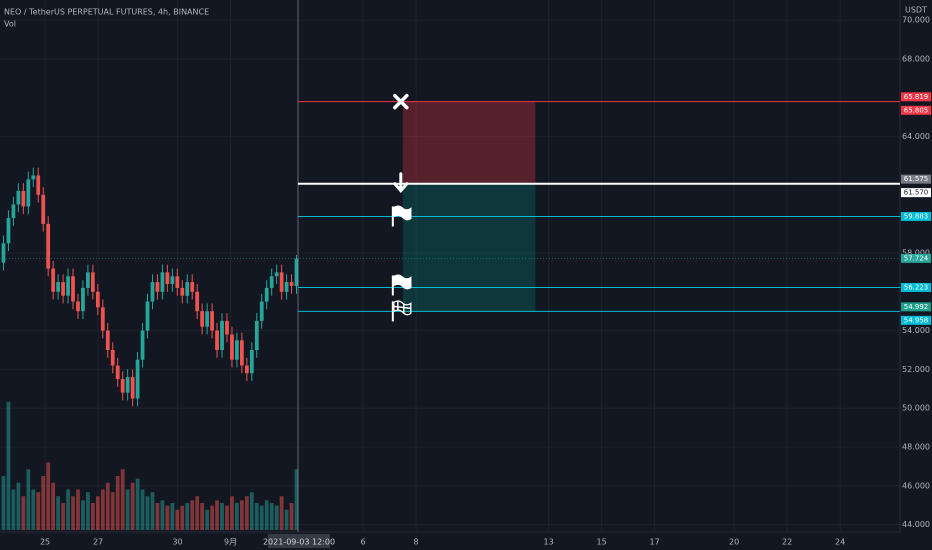 The image size is (932, 550). What do you see at coordinates (402, 282) in the screenshot?
I see `flag-cloth` at bounding box center [402, 282].